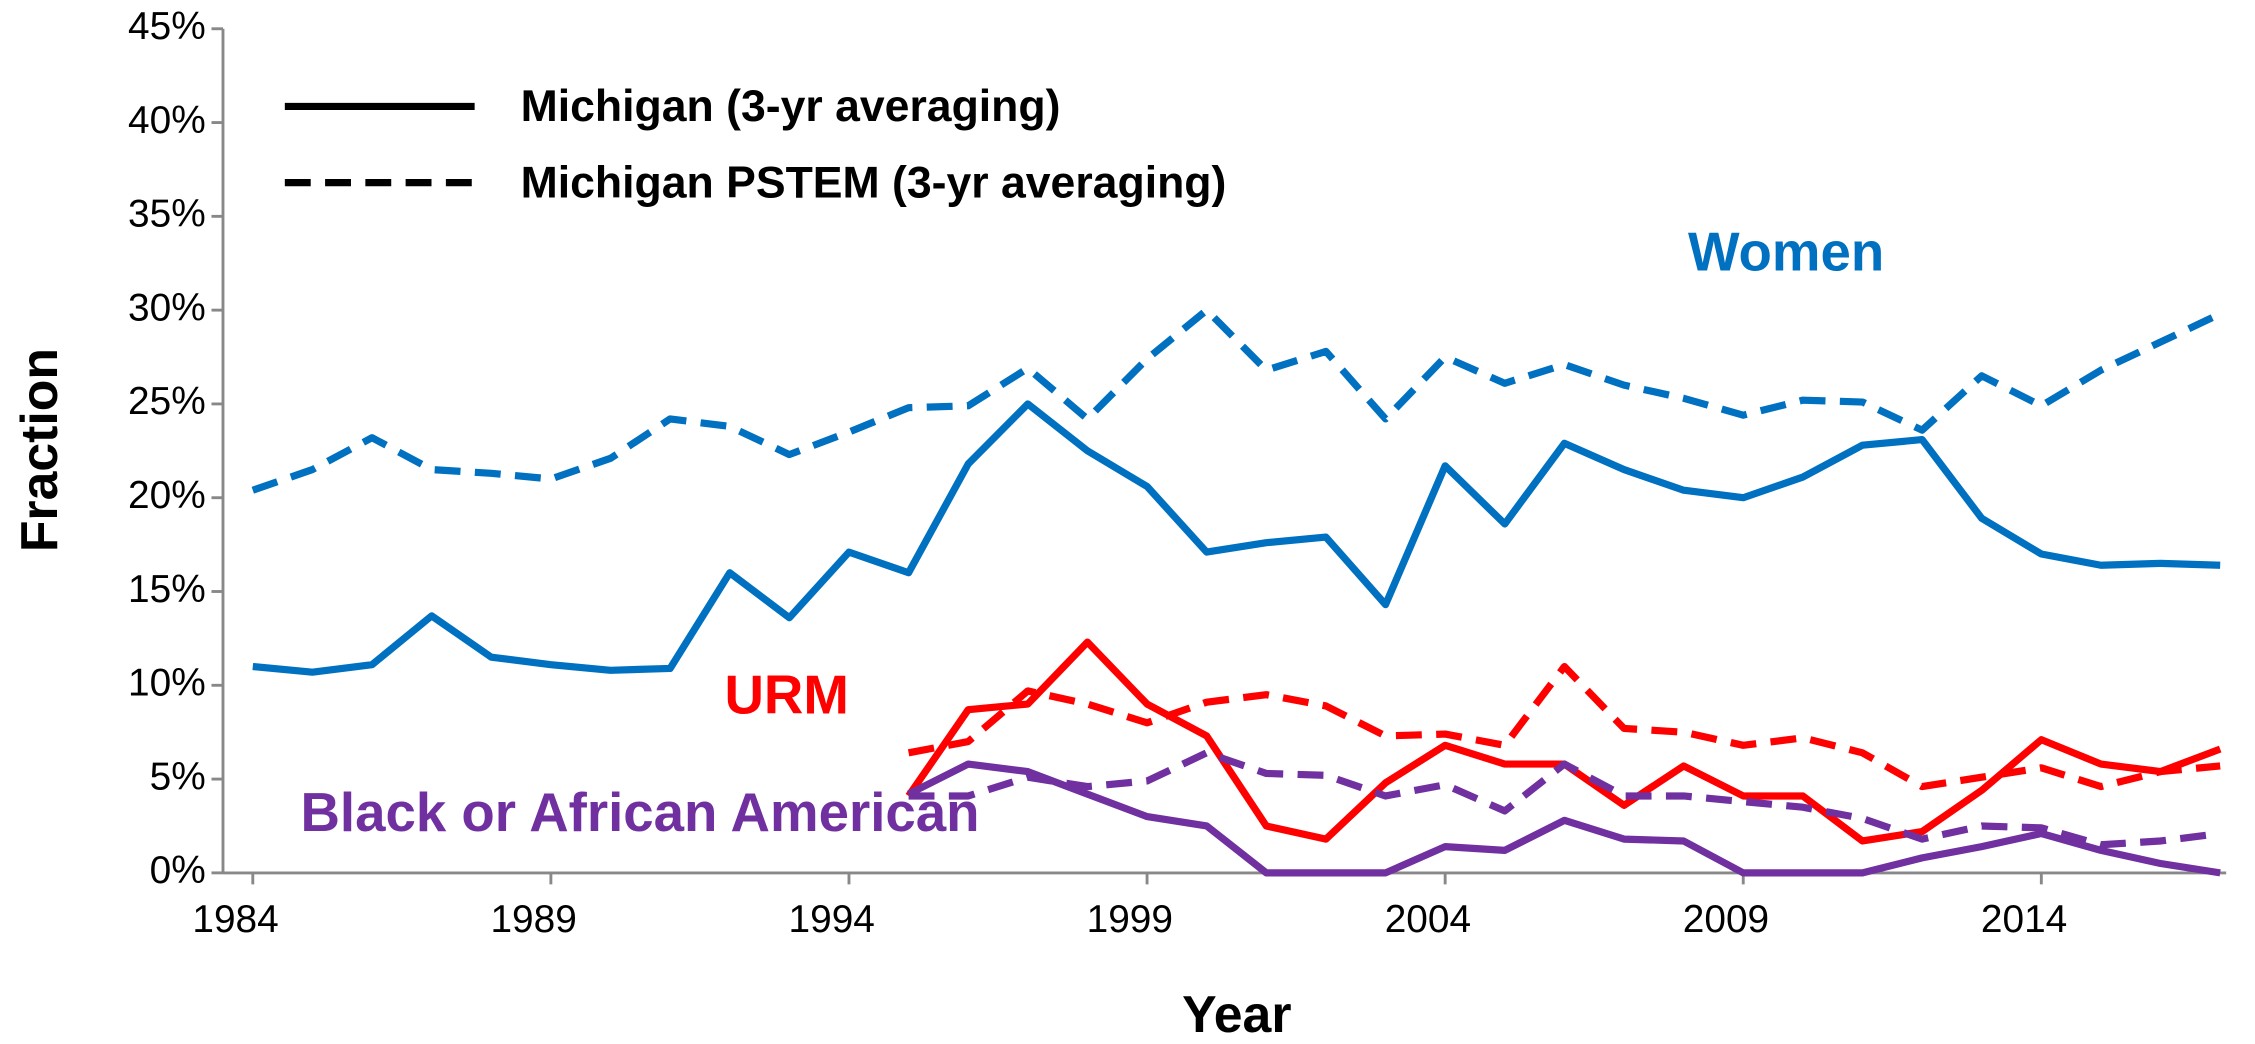 This screenshot has height=1044, width=2255. What do you see at coordinates (235, 919) in the screenshot?
I see `x-tick-label: 1984` at bounding box center [235, 919].